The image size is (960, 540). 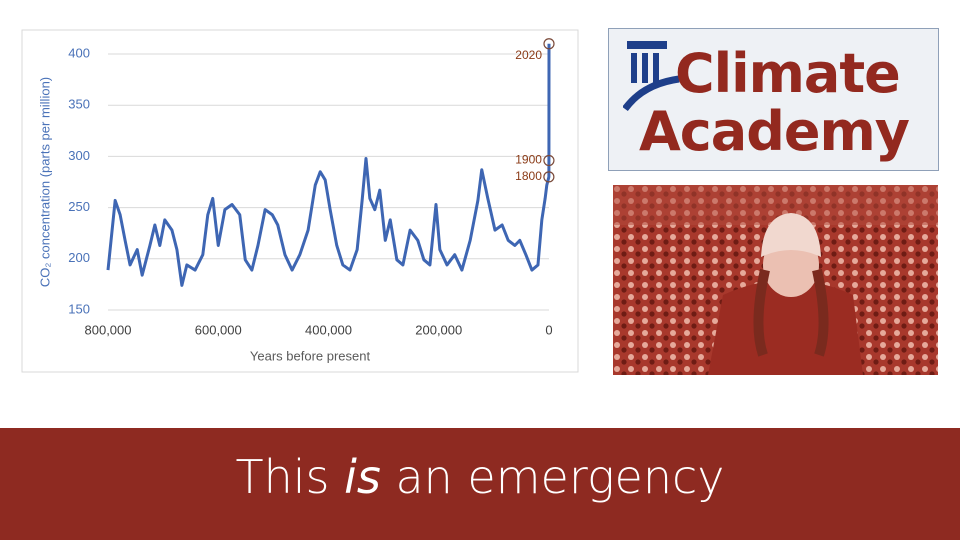 What do you see at coordinates (44, 182) in the screenshot?
I see `y-axis-label: CO₂ concentration (parts per million)` at bounding box center [44, 182].